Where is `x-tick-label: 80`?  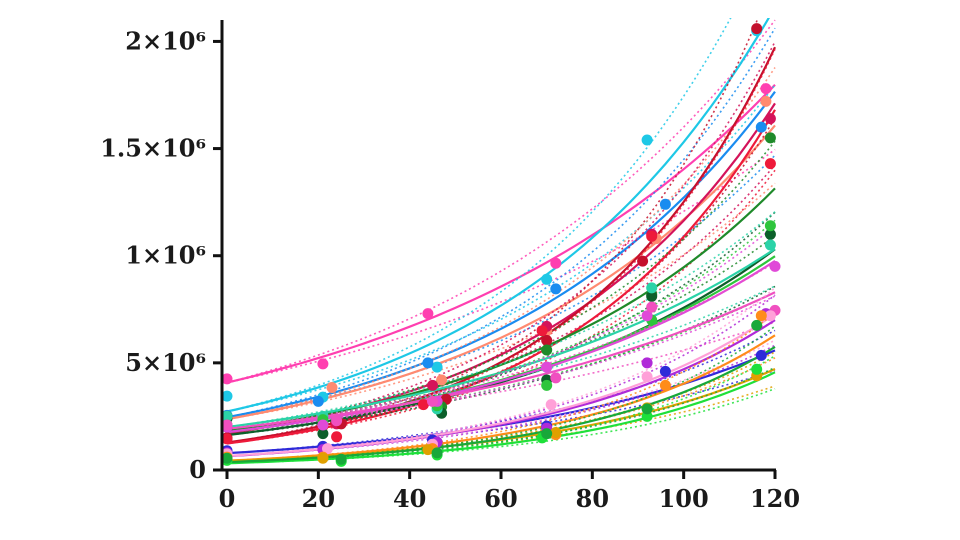 x-tick-label: 80 is located at coordinates (592, 498).